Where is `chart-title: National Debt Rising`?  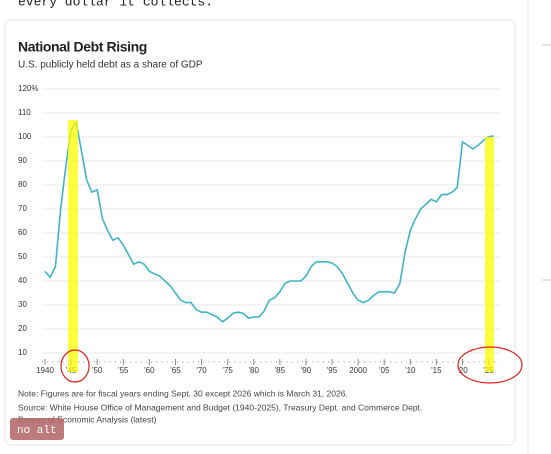
chart-title: National Debt Rising is located at coordinates (82, 47).